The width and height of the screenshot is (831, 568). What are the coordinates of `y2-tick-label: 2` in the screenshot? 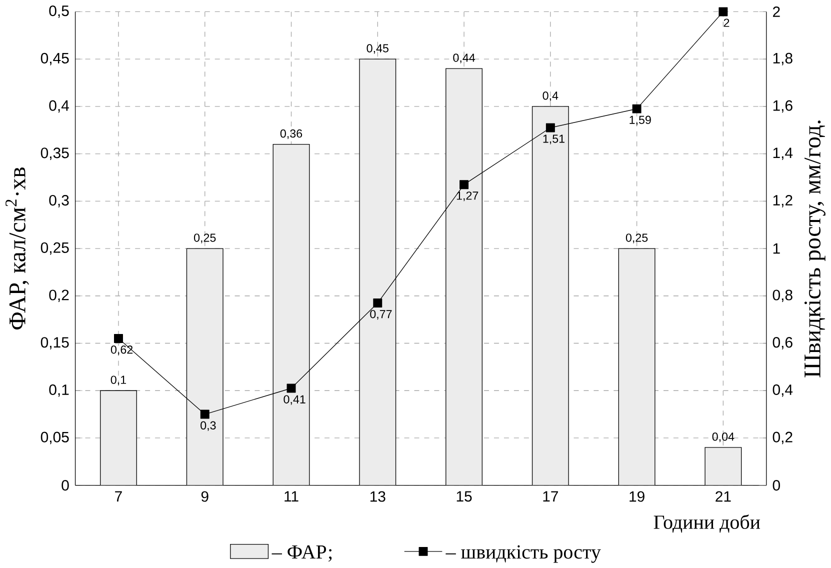 It's located at (776, 11).